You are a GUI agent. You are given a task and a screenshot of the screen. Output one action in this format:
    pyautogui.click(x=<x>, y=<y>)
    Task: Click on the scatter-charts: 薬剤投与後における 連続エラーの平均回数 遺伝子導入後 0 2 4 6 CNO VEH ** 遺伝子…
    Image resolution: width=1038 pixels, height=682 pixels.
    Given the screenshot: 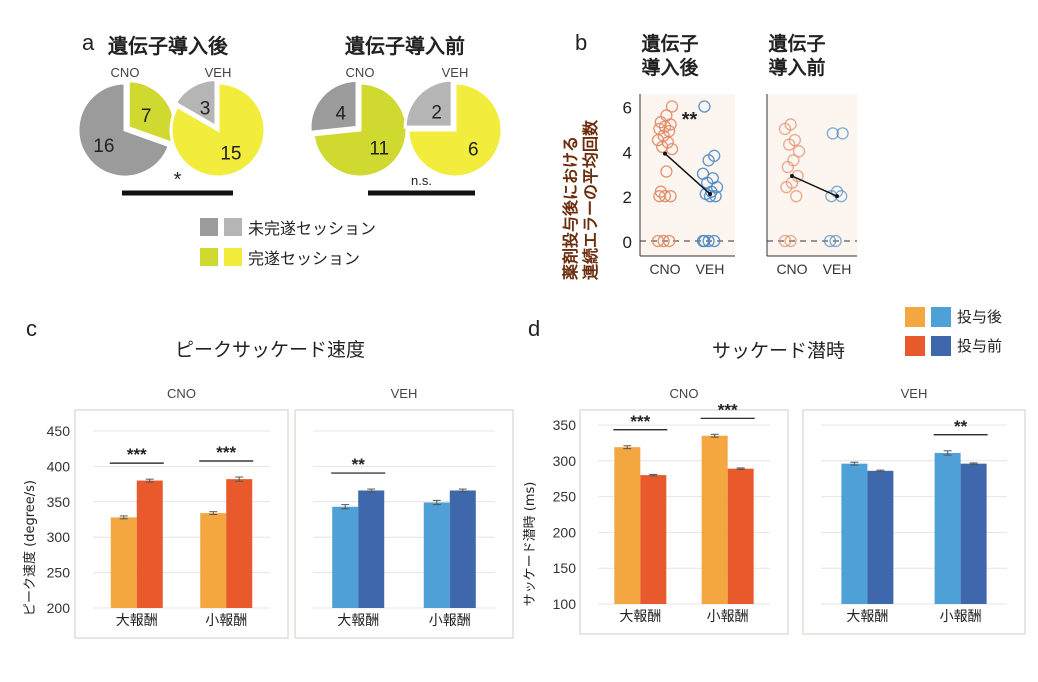 What is the action you would take?
    pyautogui.click(x=709, y=156)
    